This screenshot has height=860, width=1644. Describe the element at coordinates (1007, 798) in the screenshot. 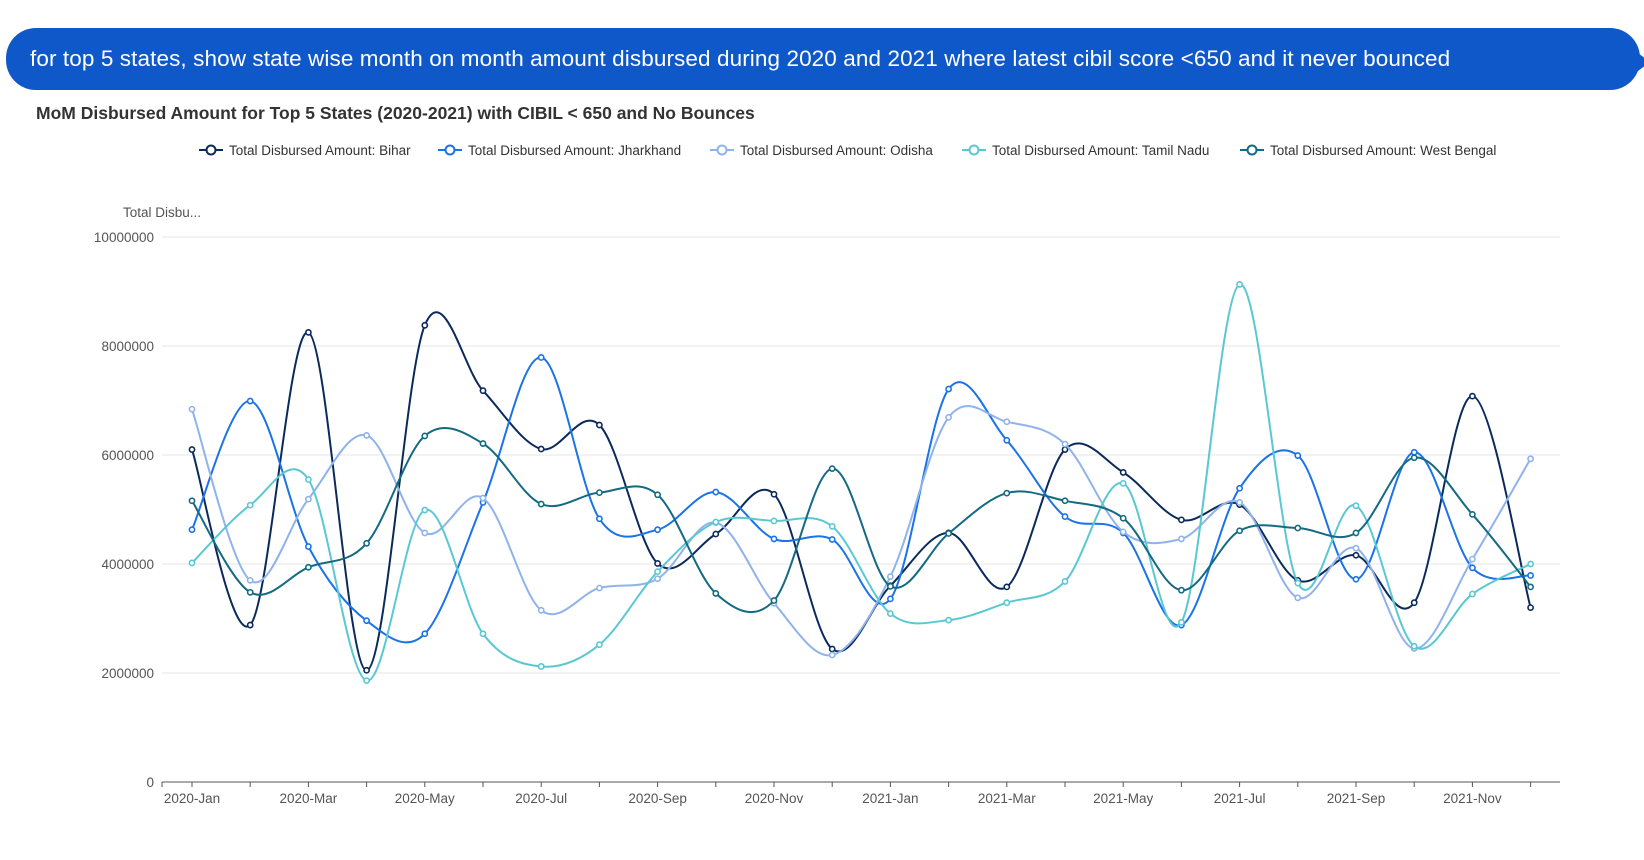

I see `x-tick-label: 2021-Mar` at that location.